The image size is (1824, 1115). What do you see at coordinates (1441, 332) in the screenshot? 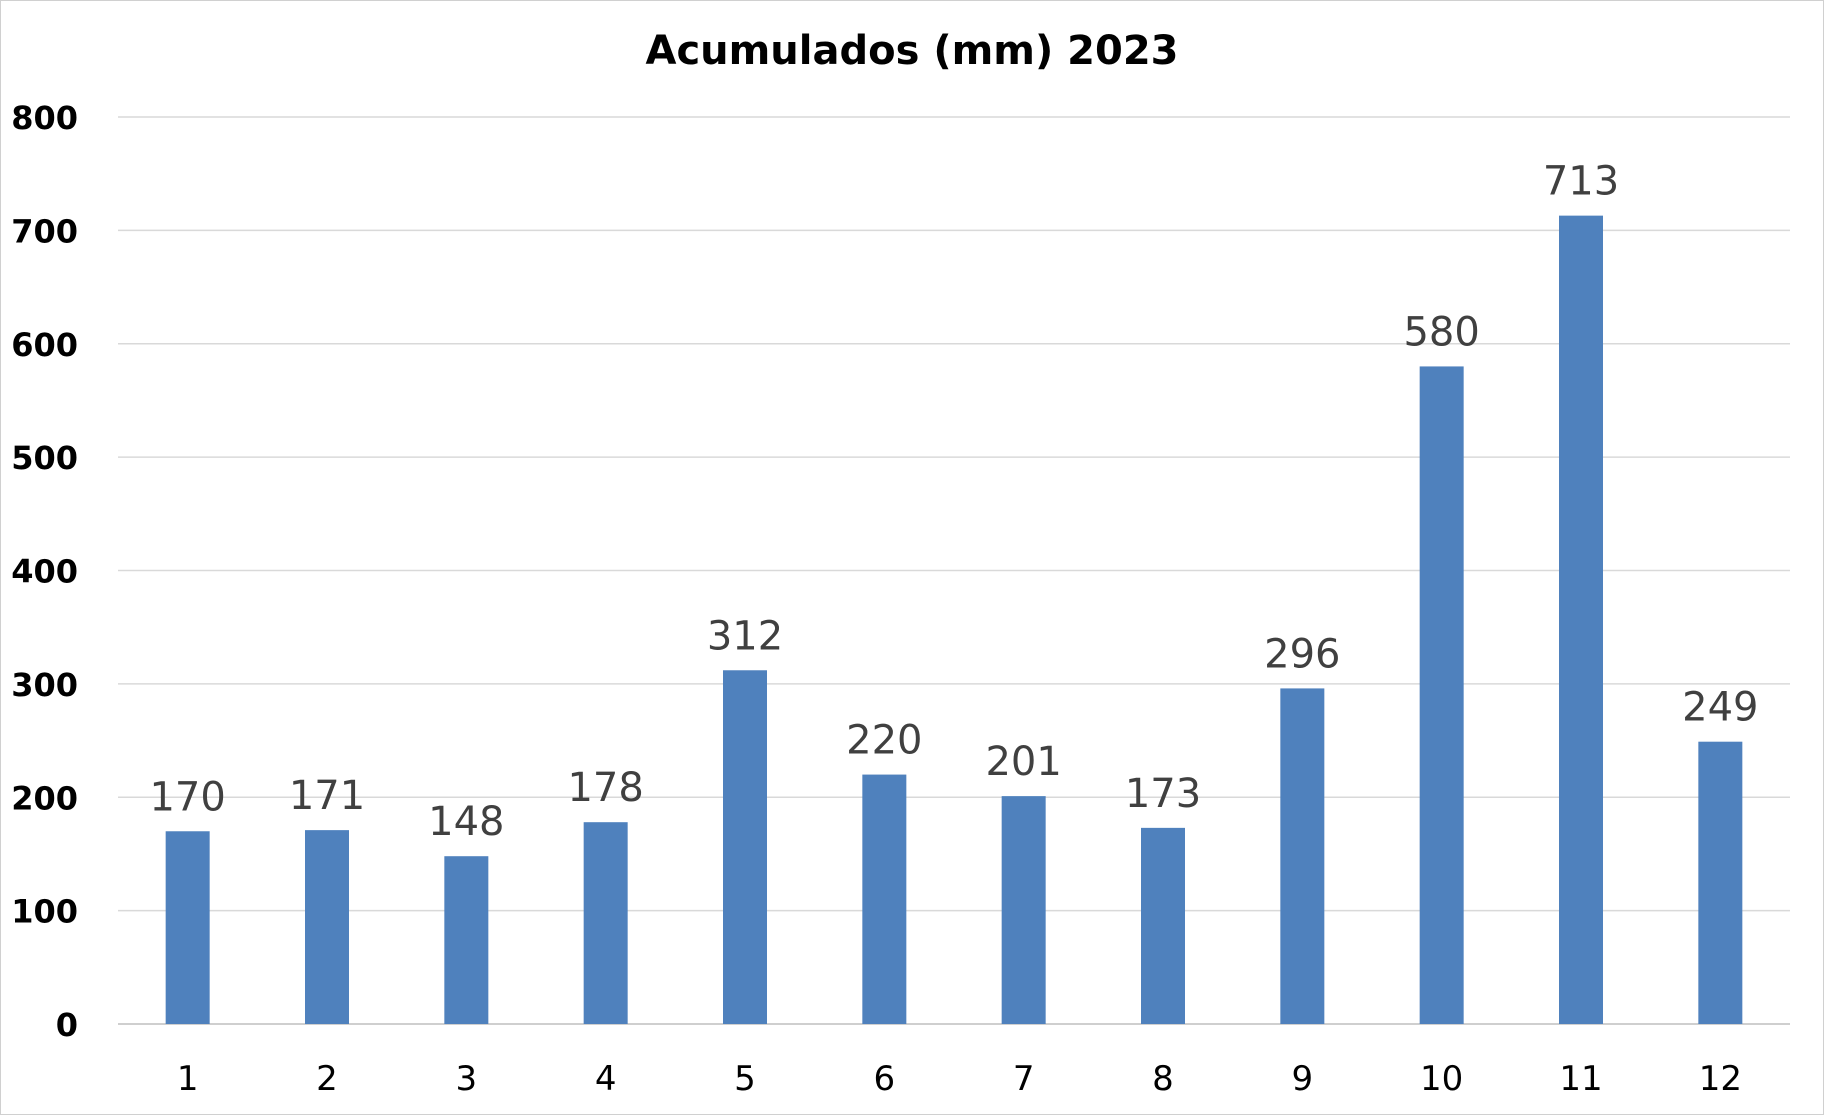
I see `data-label-10: 580` at bounding box center [1441, 332].